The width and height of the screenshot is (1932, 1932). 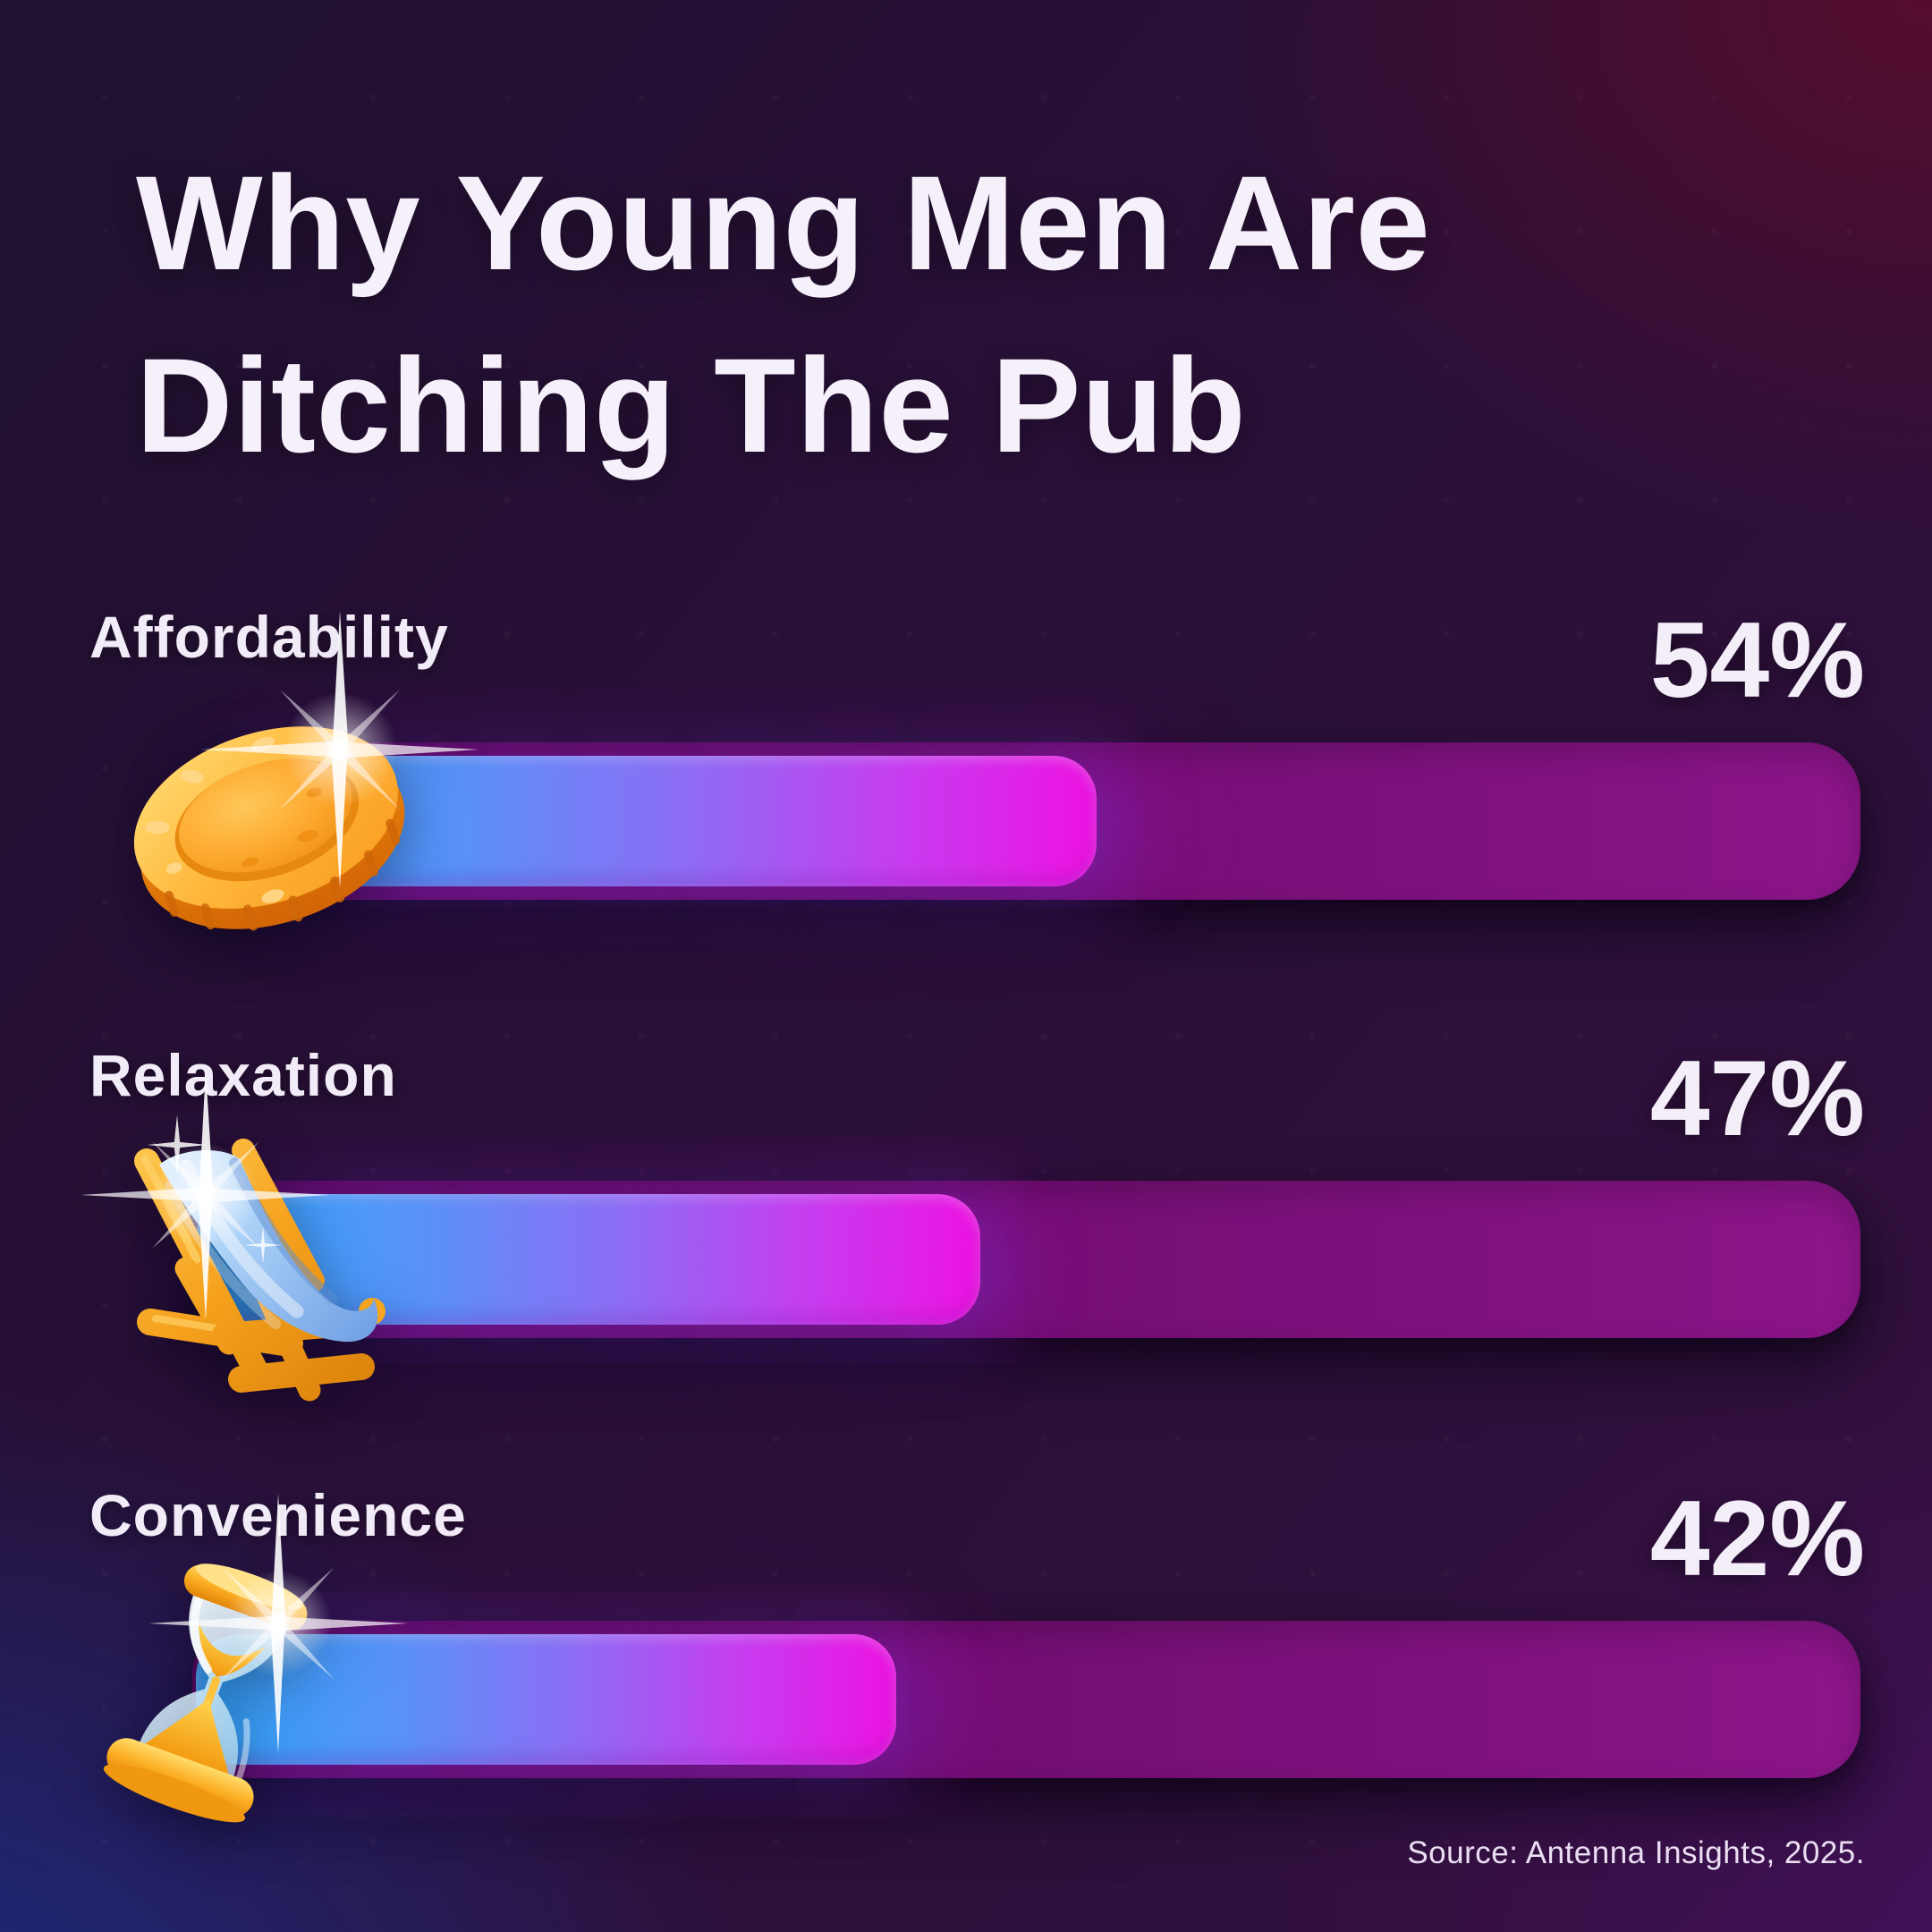 I want to click on bar-value: 42%, so click(x=1757, y=1538).